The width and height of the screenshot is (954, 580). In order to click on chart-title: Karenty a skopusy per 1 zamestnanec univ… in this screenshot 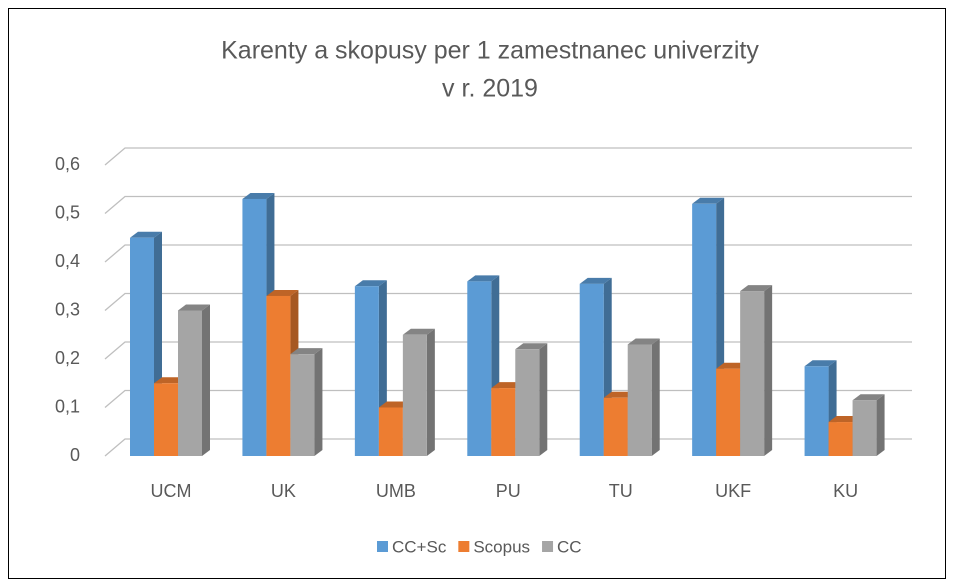, I will do `click(490, 51)`.